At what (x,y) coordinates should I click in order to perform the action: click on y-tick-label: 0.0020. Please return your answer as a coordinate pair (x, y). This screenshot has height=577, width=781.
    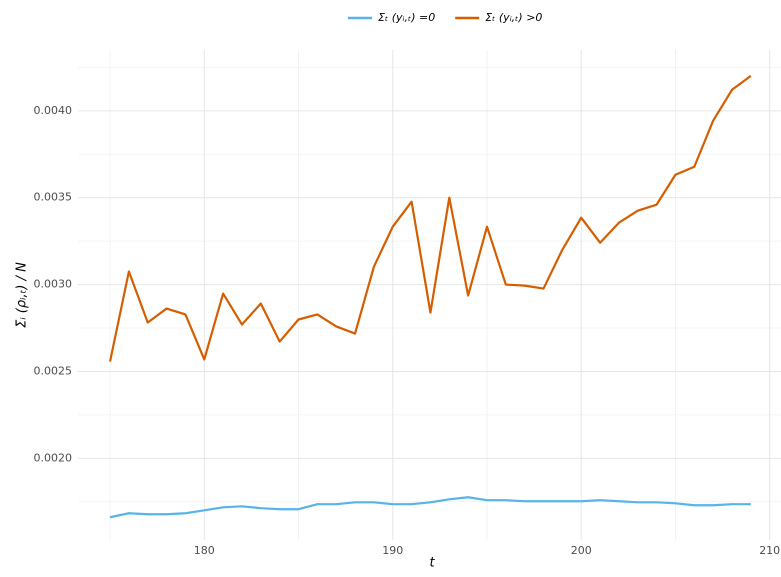
    Looking at the image, I should click on (53, 457).